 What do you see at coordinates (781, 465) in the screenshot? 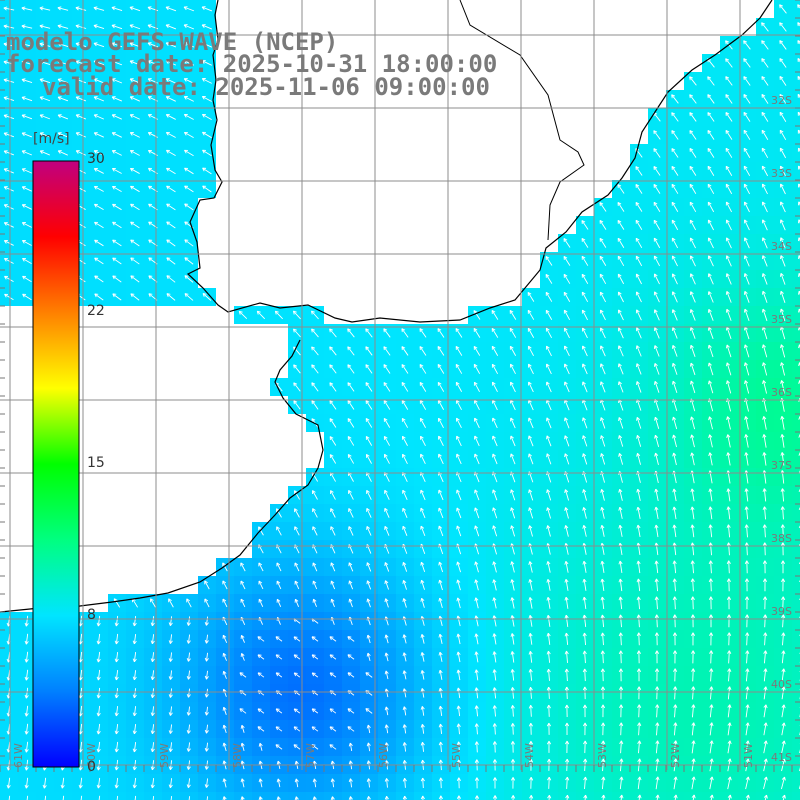
I see `latitude-label: 37S` at bounding box center [781, 465].